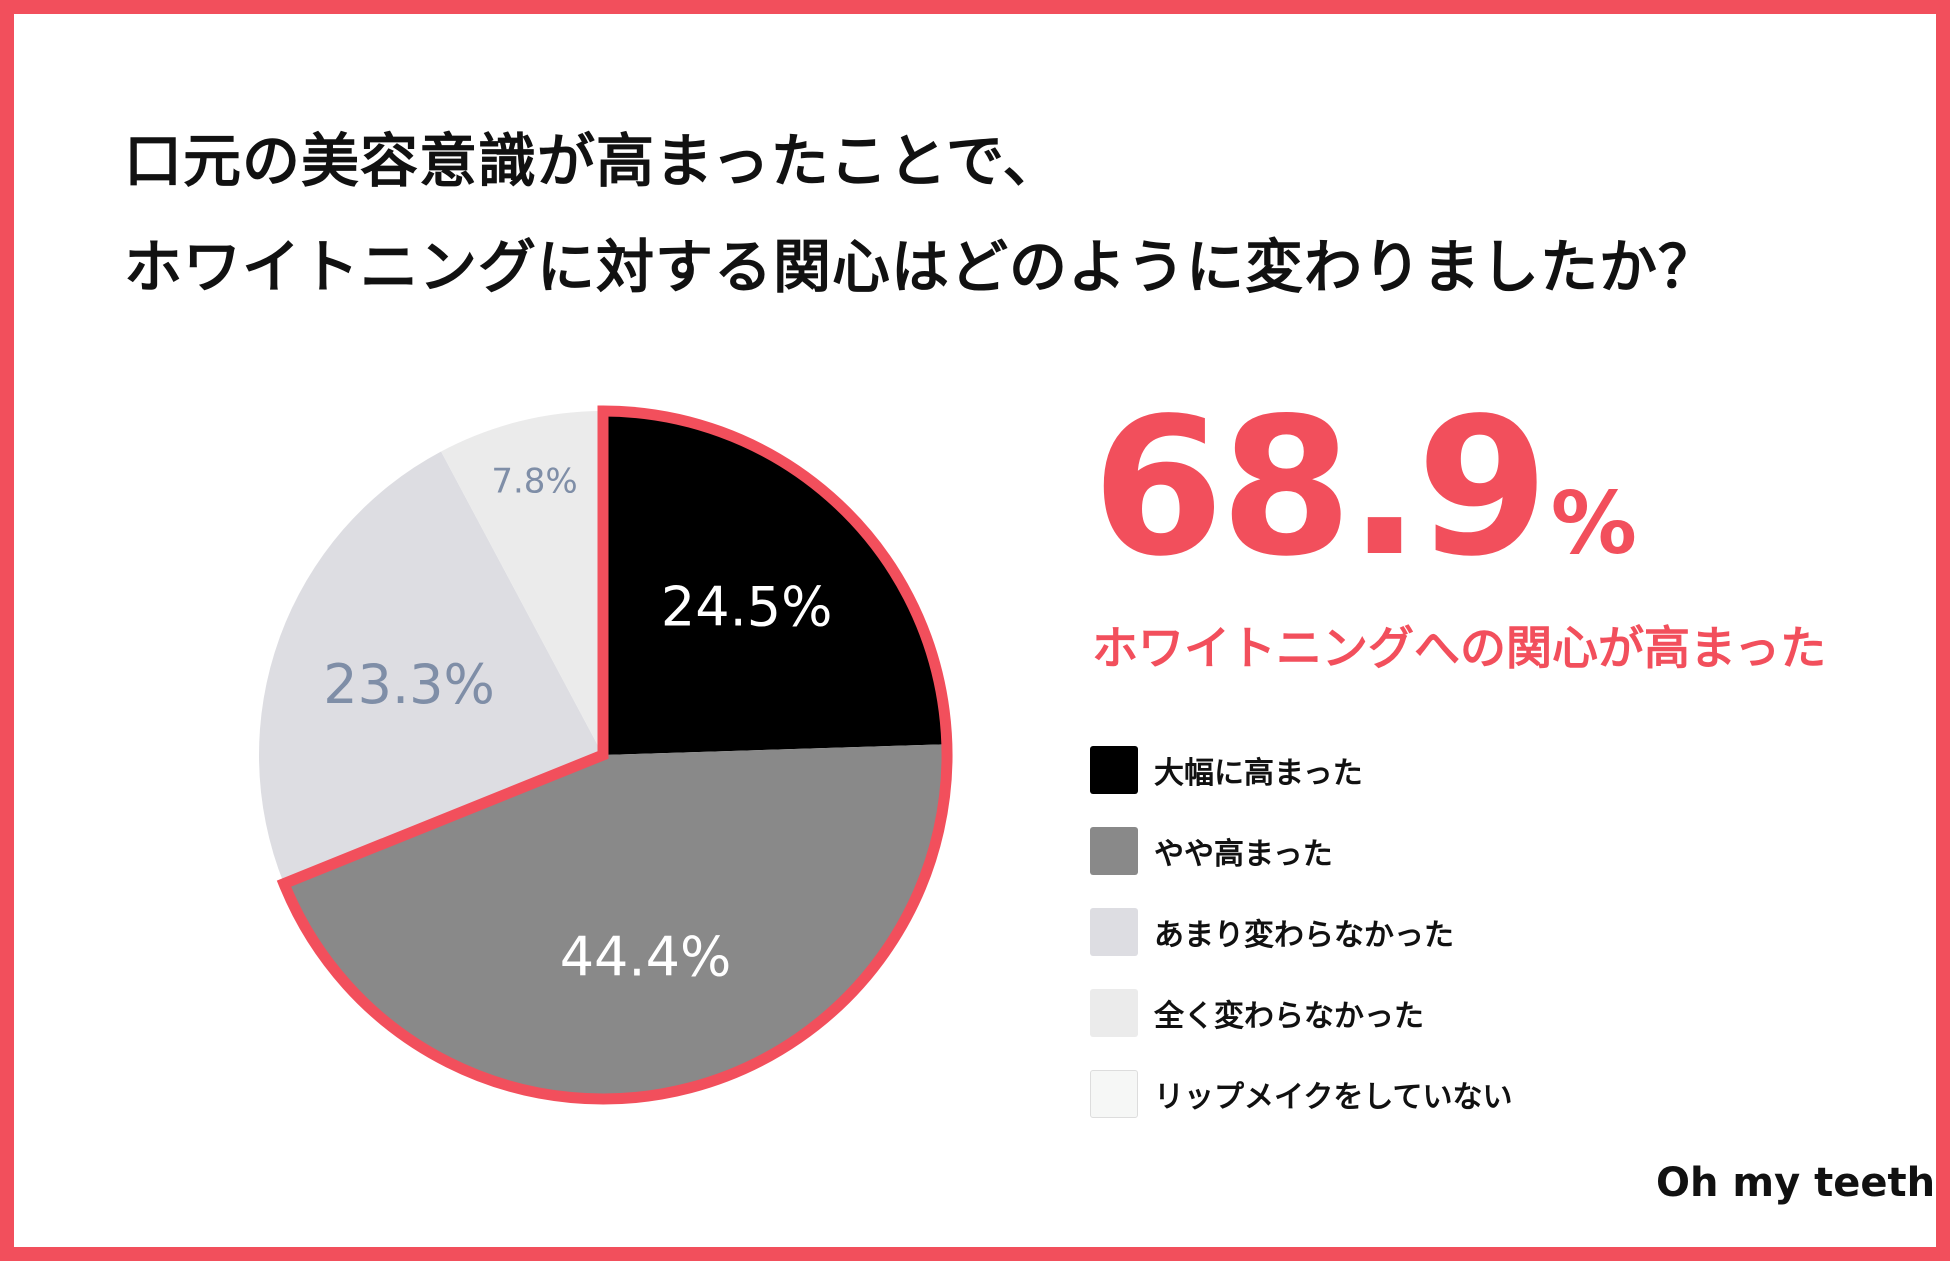 Image resolution: width=1950 pixels, height=1261 pixels. I want to click on legend-label-0: 大幅に高まった, so click(1258, 773).